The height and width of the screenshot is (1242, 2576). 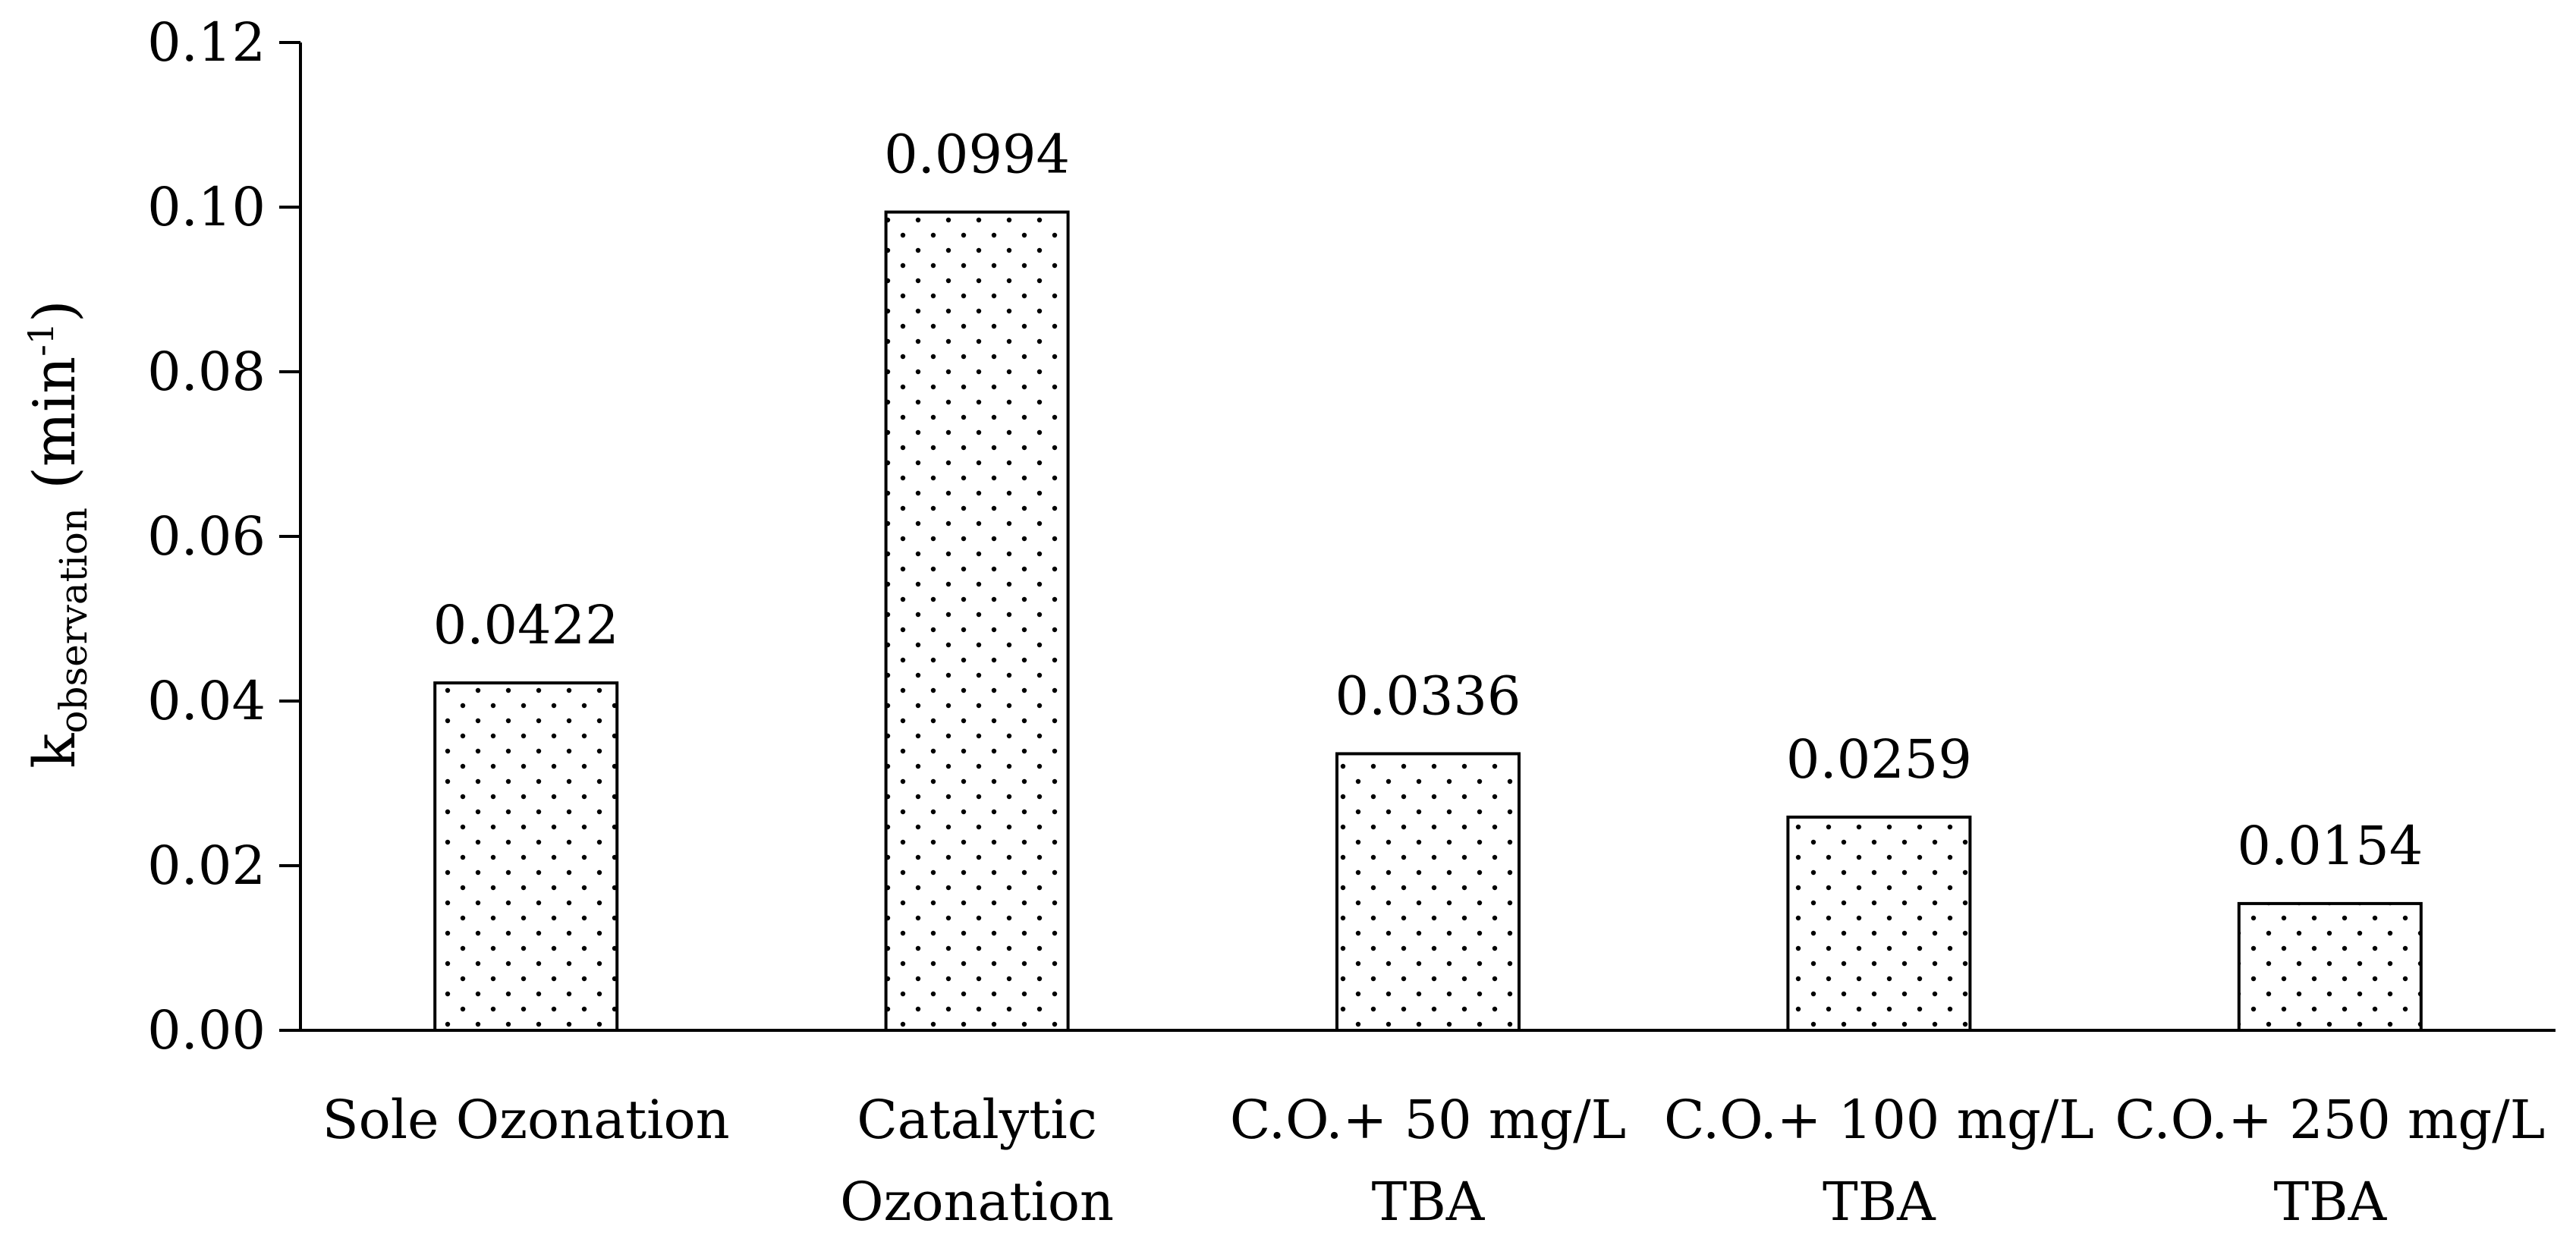 I want to click on y-tick-label: 0.02, so click(x=206, y=866).